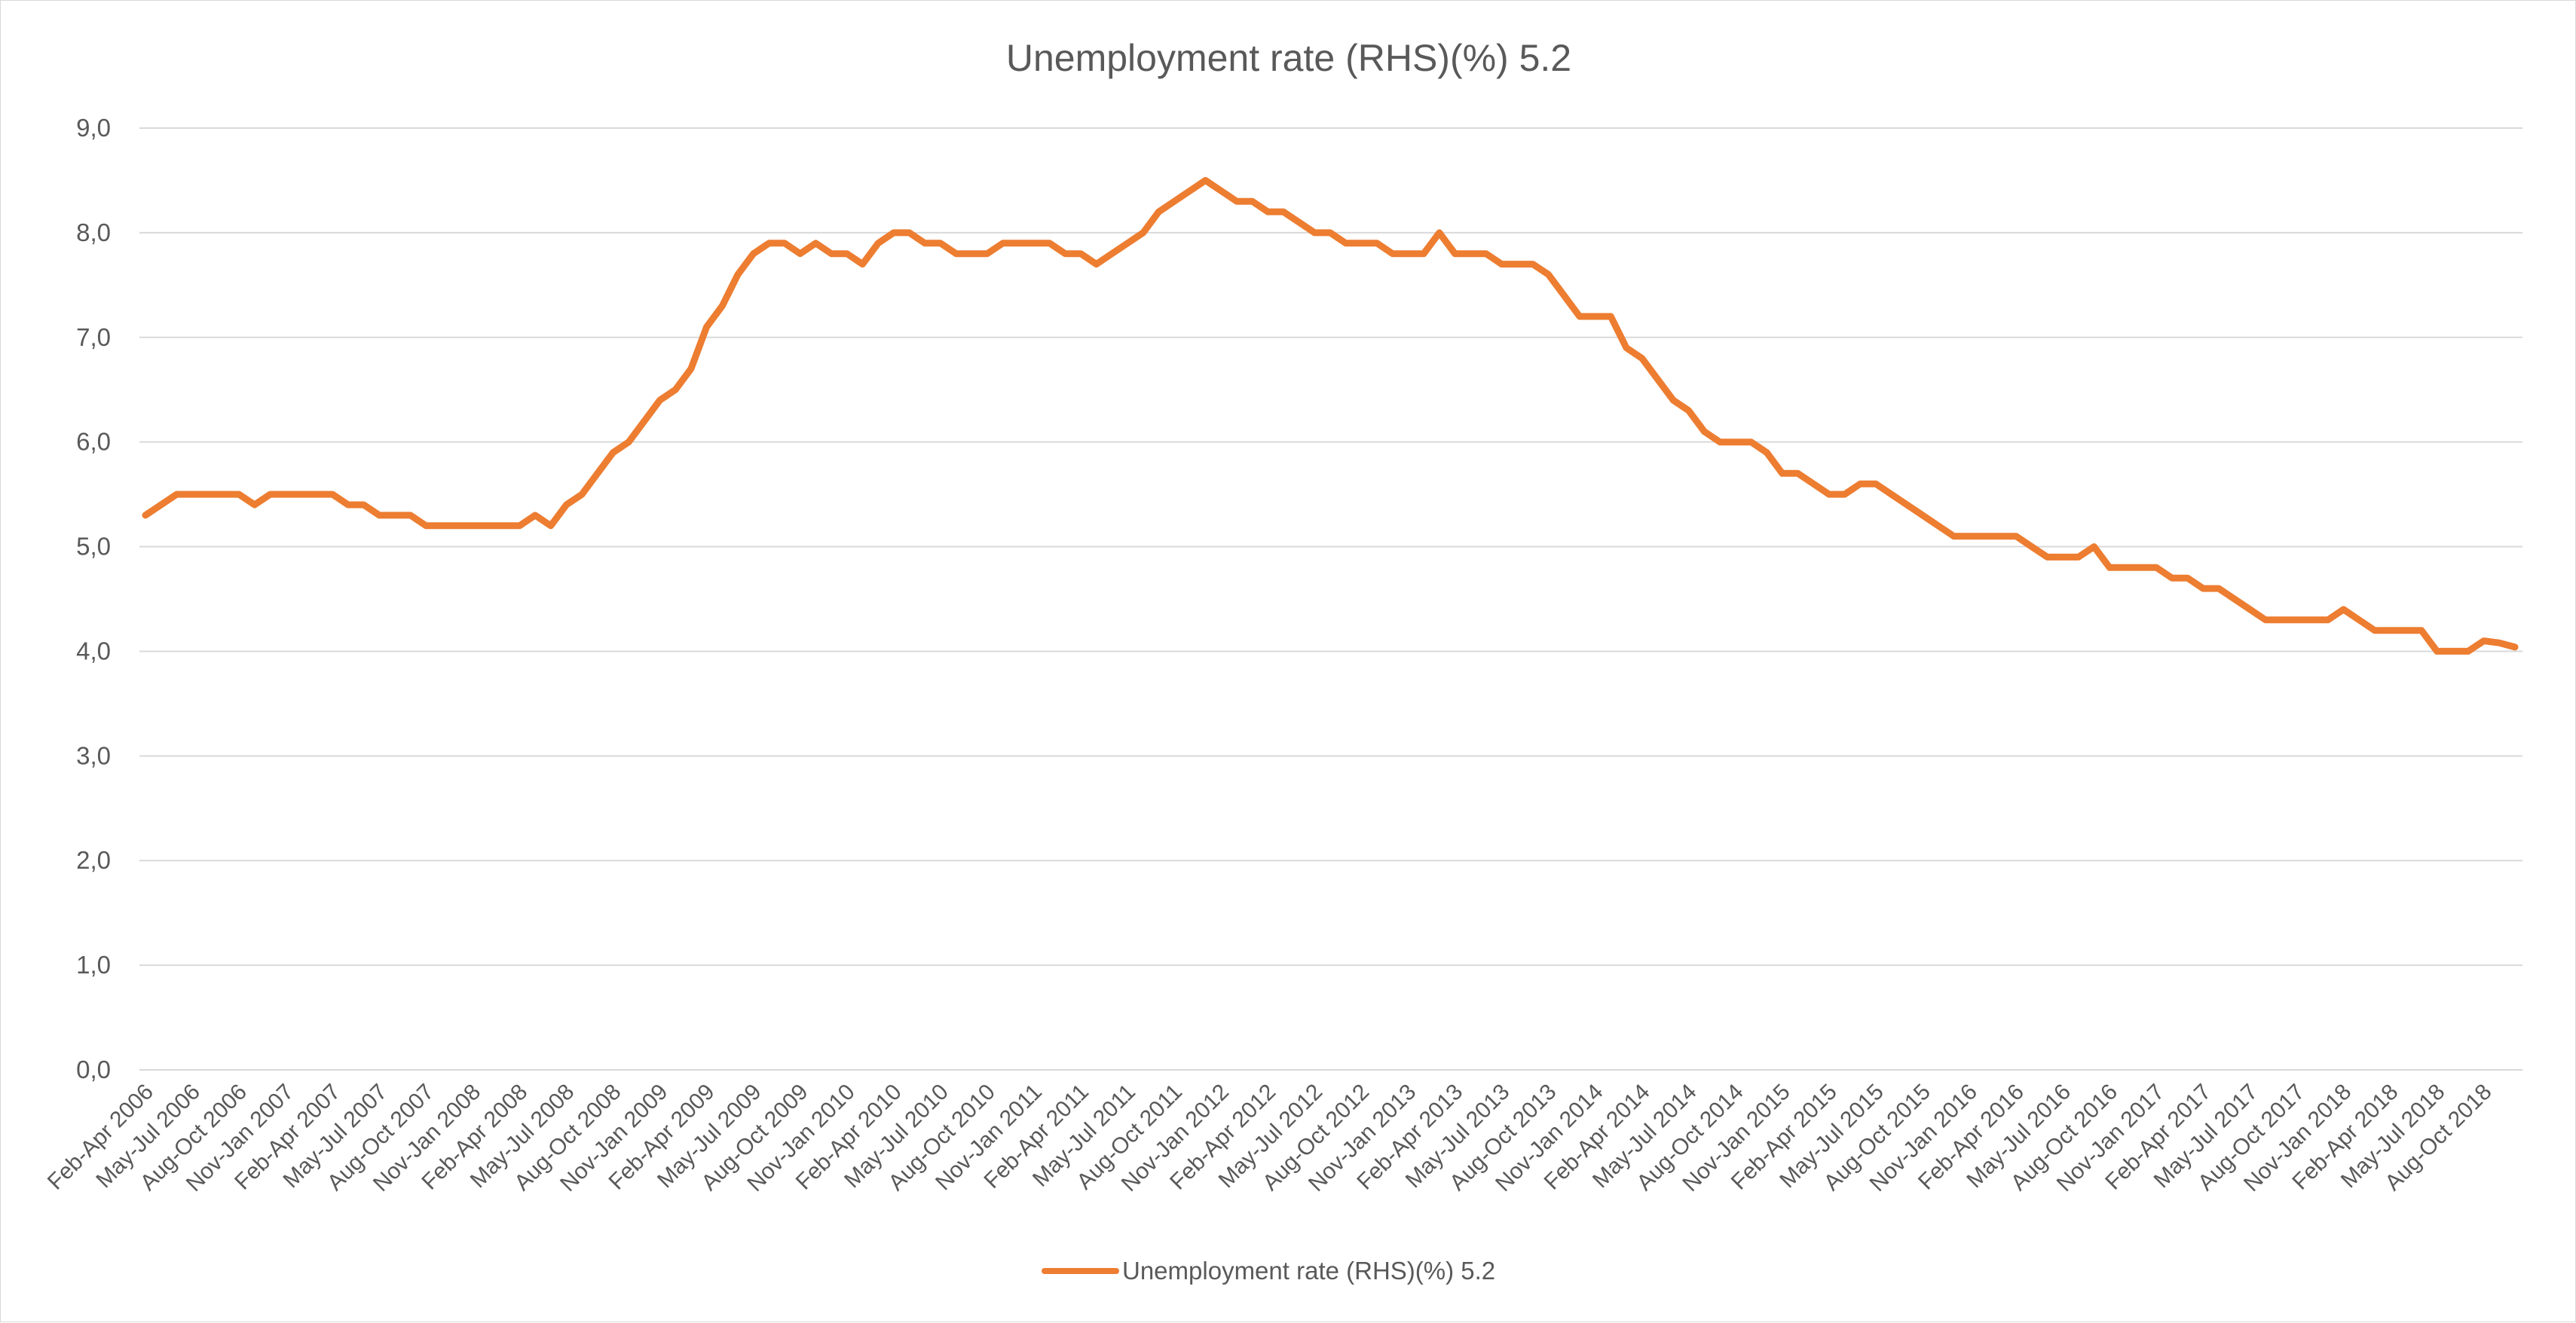  What do you see at coordinates (1308, 1271) in the screenshot?
I see `legend-label: Unemployment rate (RHS)(%) 5.2` at bounding box center [1308, 1271].